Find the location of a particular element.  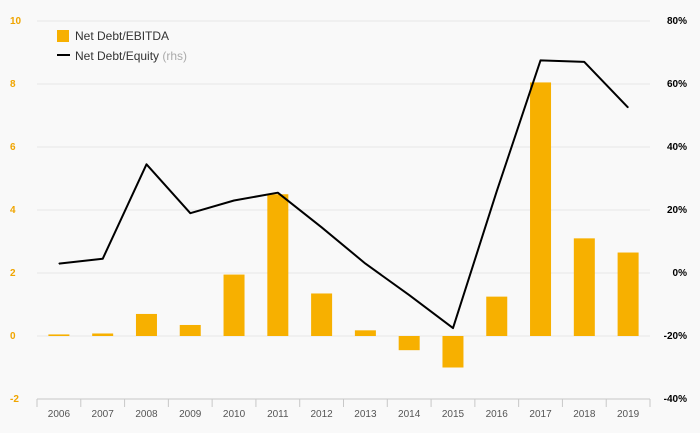

x-axis-tick-label: 2007 is located at coordinates (103, 414).